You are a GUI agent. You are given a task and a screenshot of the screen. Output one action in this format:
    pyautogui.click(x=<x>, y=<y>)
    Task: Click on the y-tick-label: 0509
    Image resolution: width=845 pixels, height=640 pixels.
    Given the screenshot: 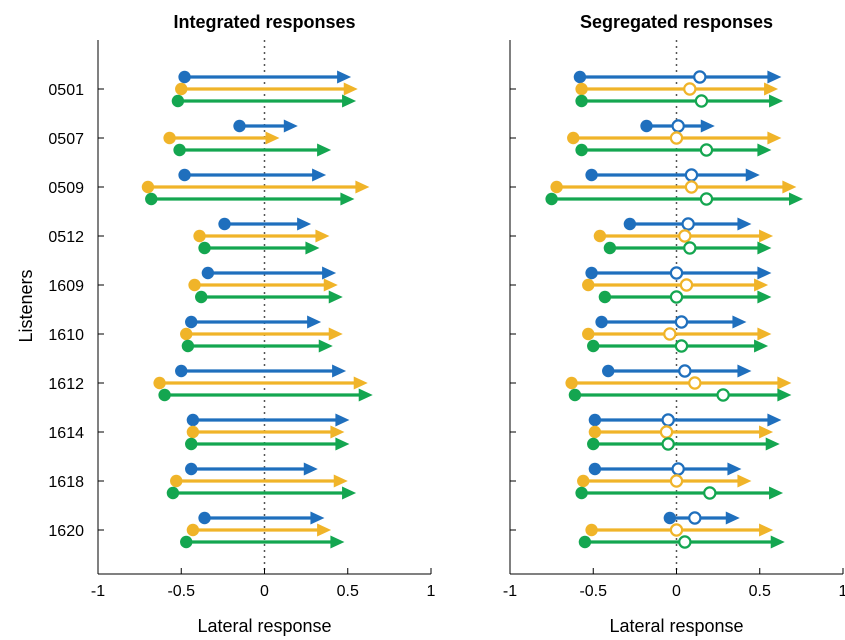 What is the action you would take?
    pyautogui.click(x=66, y=188)
    